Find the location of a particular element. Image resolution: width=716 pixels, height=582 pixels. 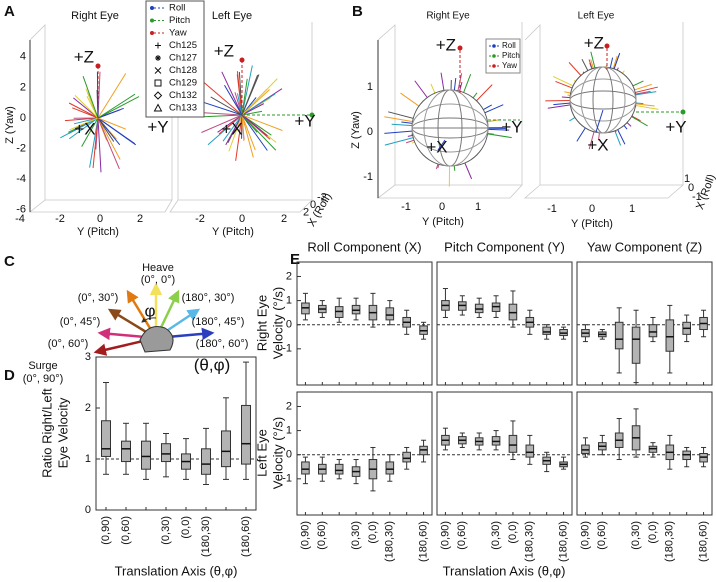

panel-b-frame is located at coordinates (530, 110).